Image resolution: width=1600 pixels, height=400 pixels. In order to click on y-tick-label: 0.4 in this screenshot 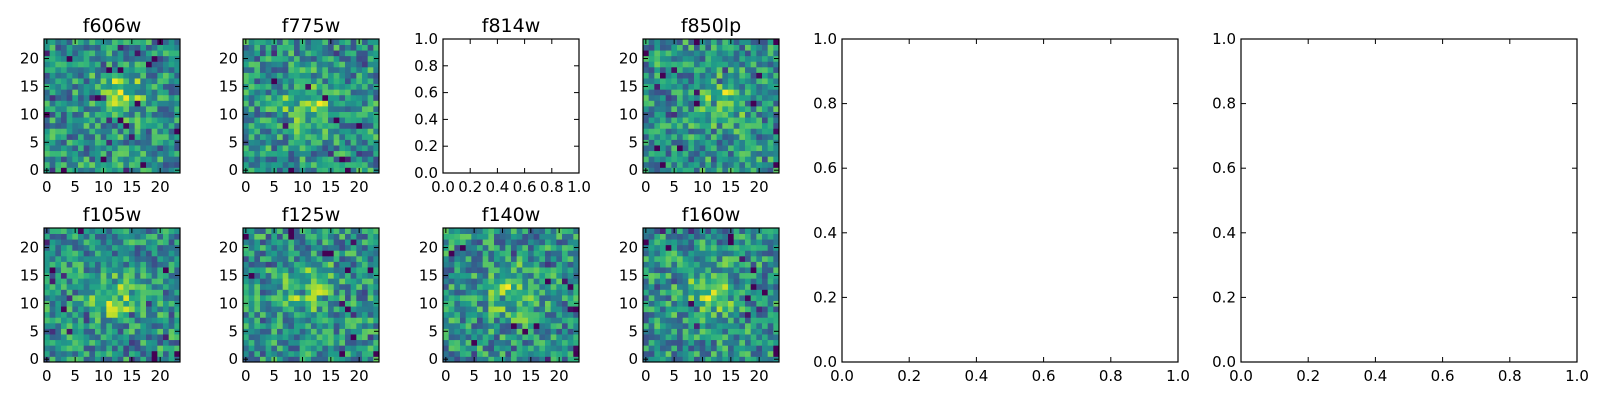, I will do `click(426, 119)`.